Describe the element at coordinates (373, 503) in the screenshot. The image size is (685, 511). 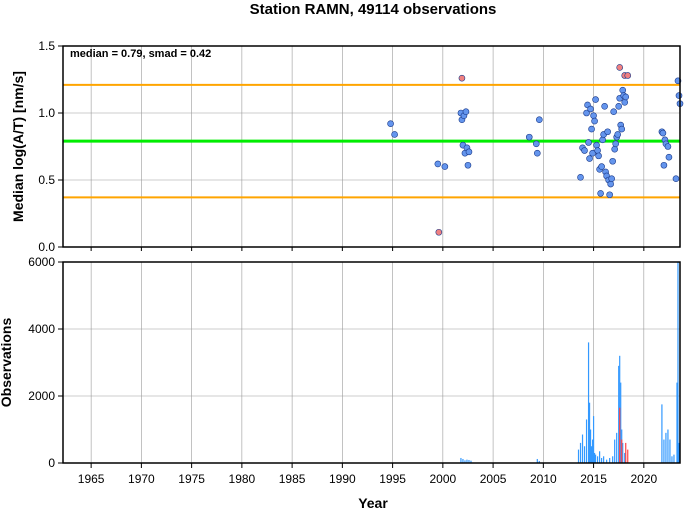
I see `x-axis-label: Year` at that location.